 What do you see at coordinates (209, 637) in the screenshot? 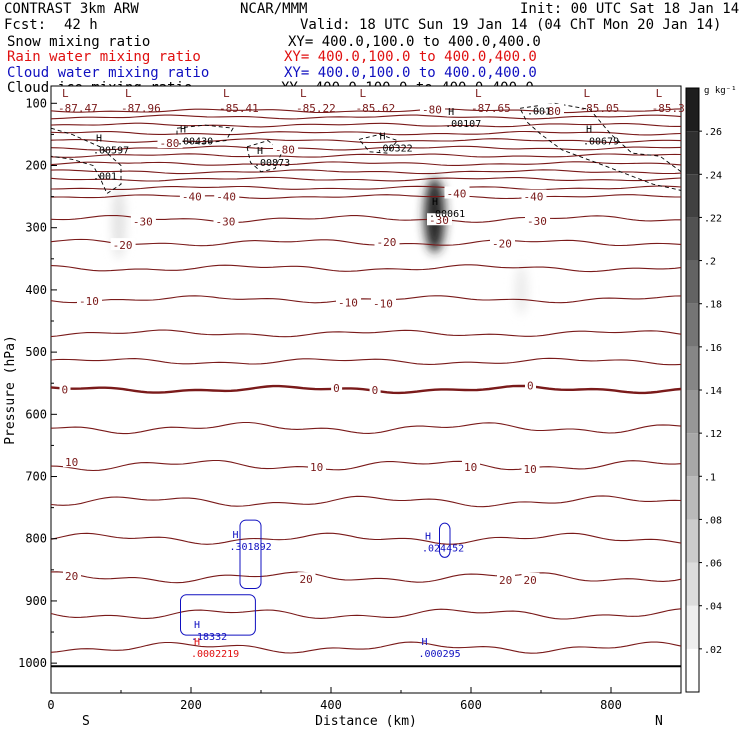
I see `cloud-water-high-value-2: .18332` at bounding box center [209, 637].